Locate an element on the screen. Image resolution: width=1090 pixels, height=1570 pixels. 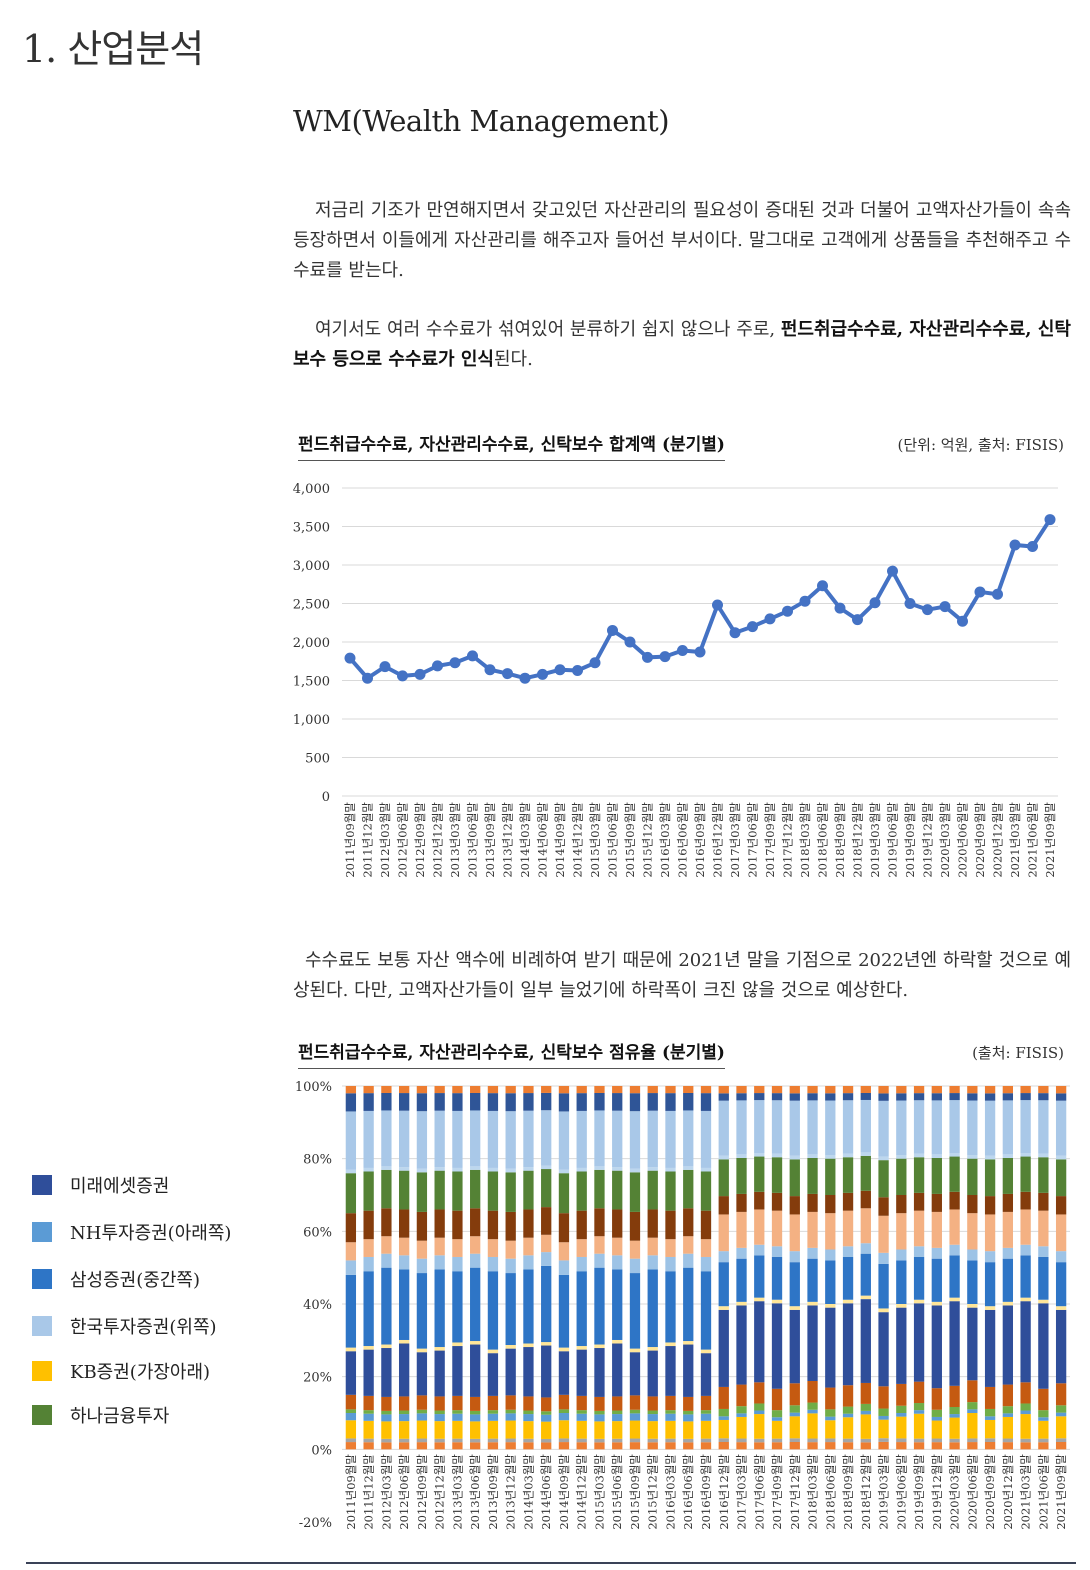
x-tick-label: 2020년09월말 is located at coordinates (980, 840).